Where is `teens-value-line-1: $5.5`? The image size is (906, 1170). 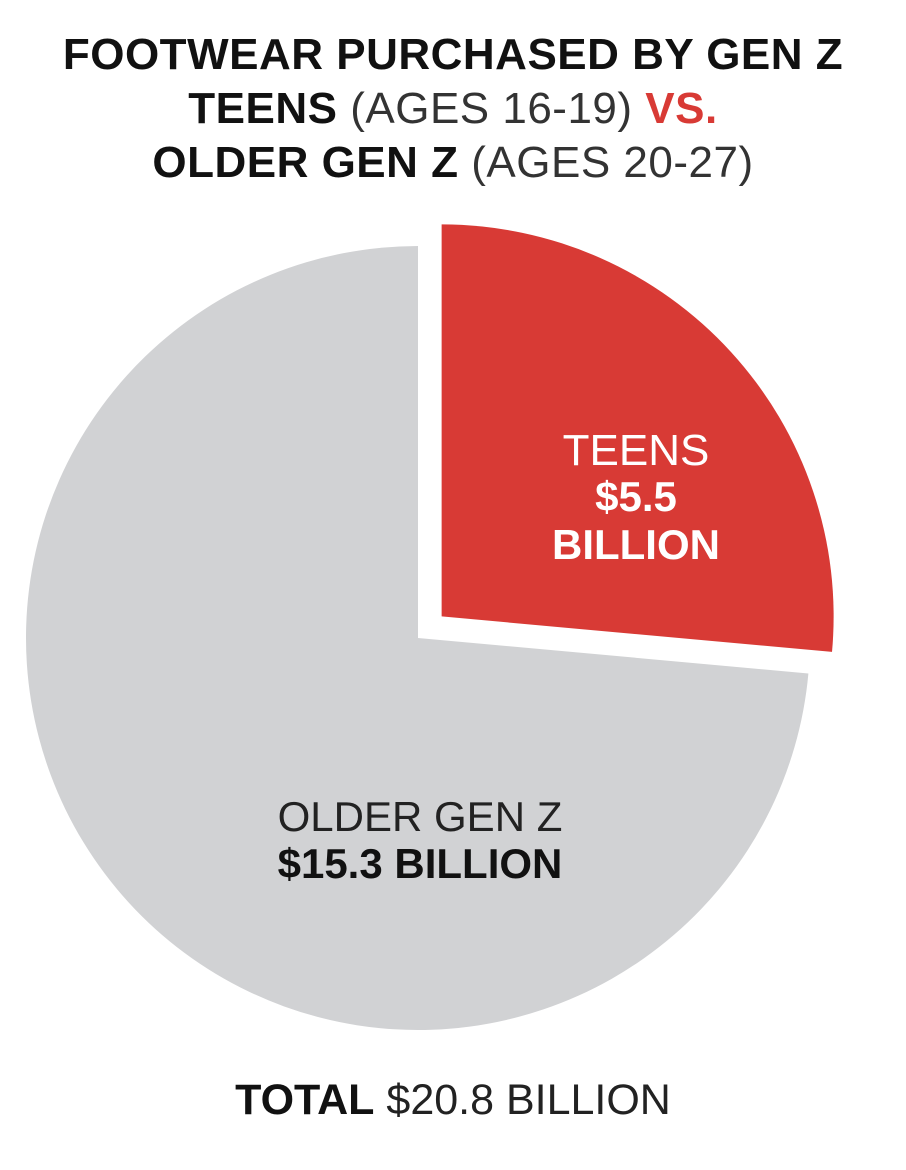 teens-value-line-1: $5.5 is located at coordinates (636, 496).